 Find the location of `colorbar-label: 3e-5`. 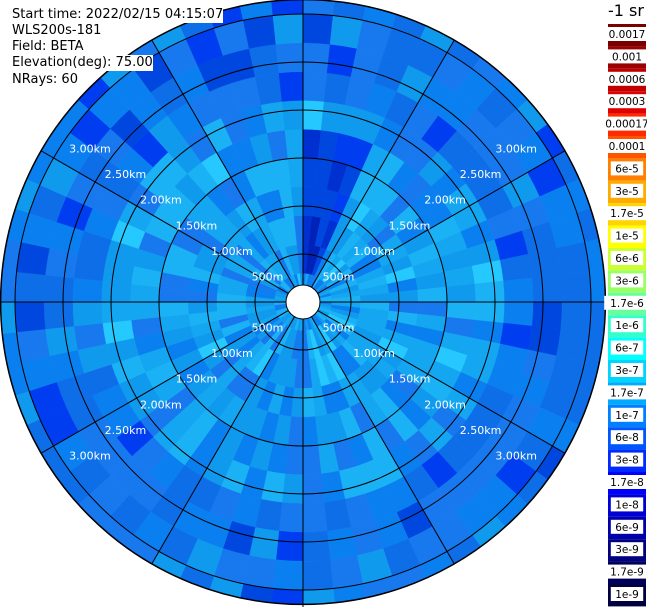

colorbar-label: 3e-5 is located at coordinates (627, 192).